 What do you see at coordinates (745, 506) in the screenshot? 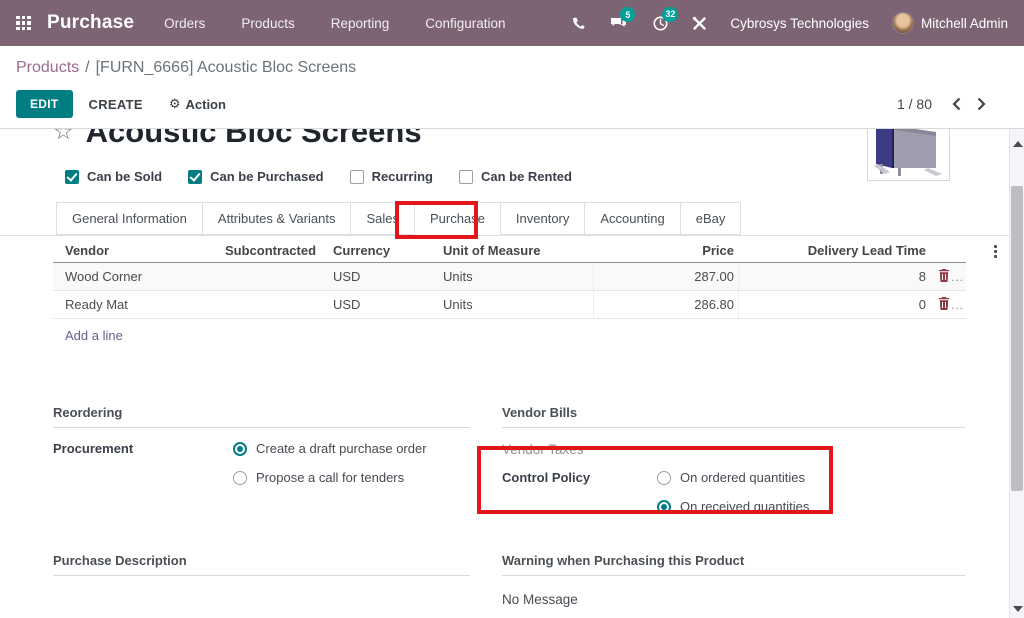
I see `radio-label: On received quantities` at bounding box center [745, 506].